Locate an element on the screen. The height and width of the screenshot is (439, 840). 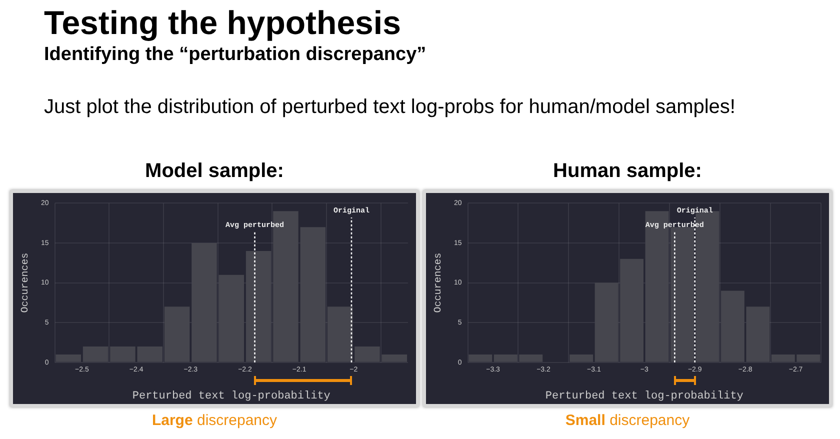
text: Small discrepancy is located at coordinates (627, 420).